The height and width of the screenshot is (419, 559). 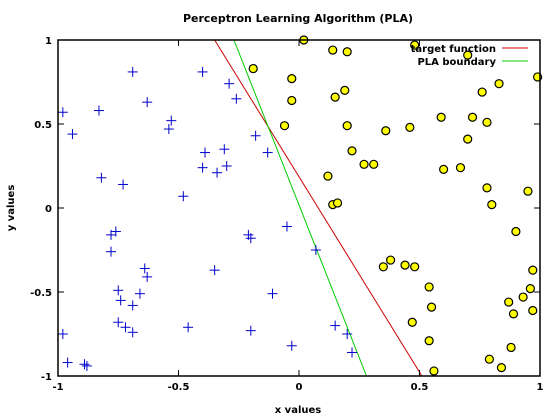 What do you see at coordinates (48, 41) in the screenshot?
I see `y-tick-label: 1` at bounding box center [48, 41].